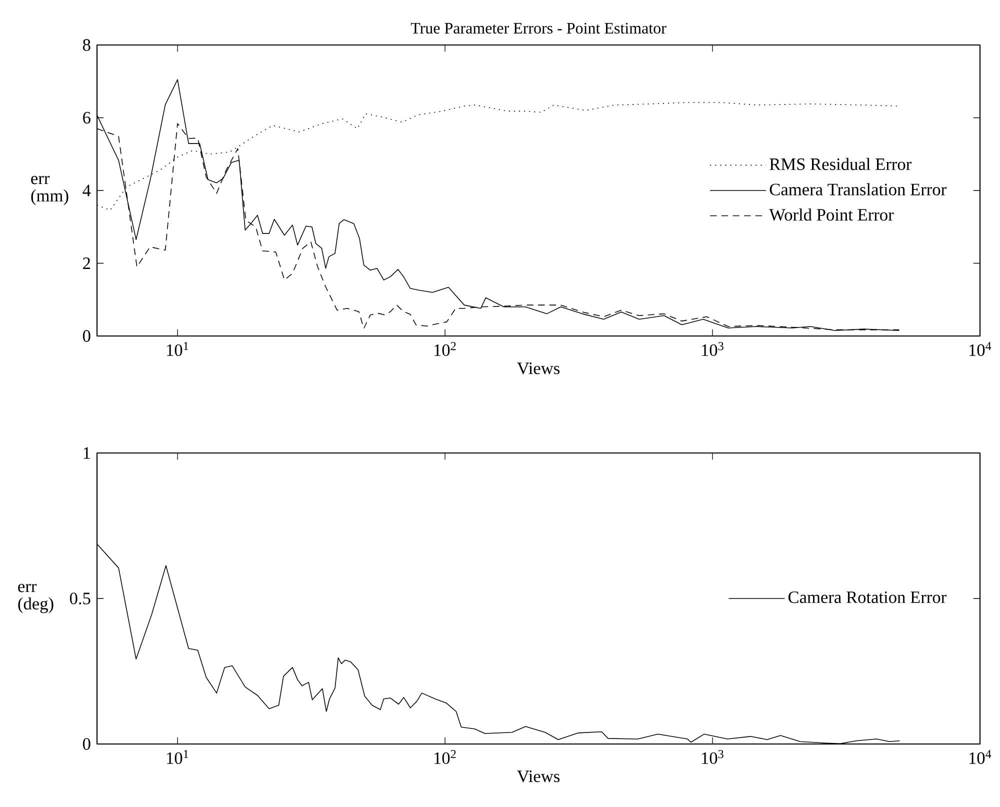  What do you see at coordinates (80, 598) in the screenshot?
I see `y-tick-label: 0.5` at bounding box center [80, 598].